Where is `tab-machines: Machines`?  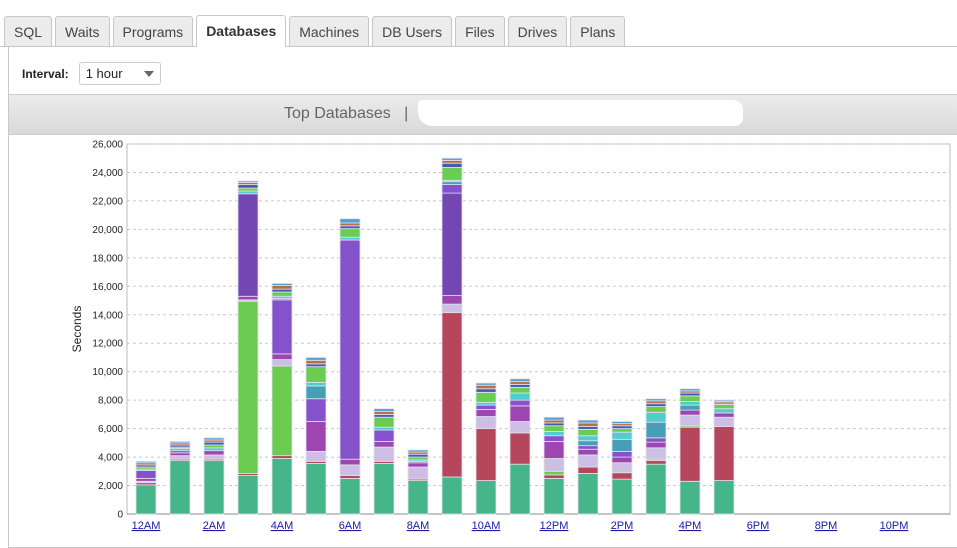 tab-machines: Machines is located at coordinates (329, 31).